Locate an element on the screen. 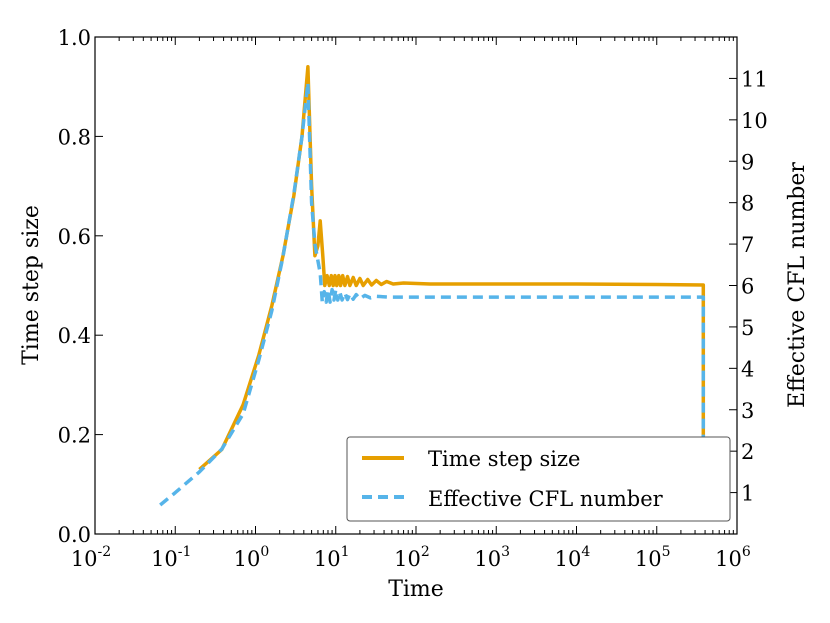 This screenshot has width=830, height=623. x-tick-label: 10⁻¹ is located at coordinates (171, 557).